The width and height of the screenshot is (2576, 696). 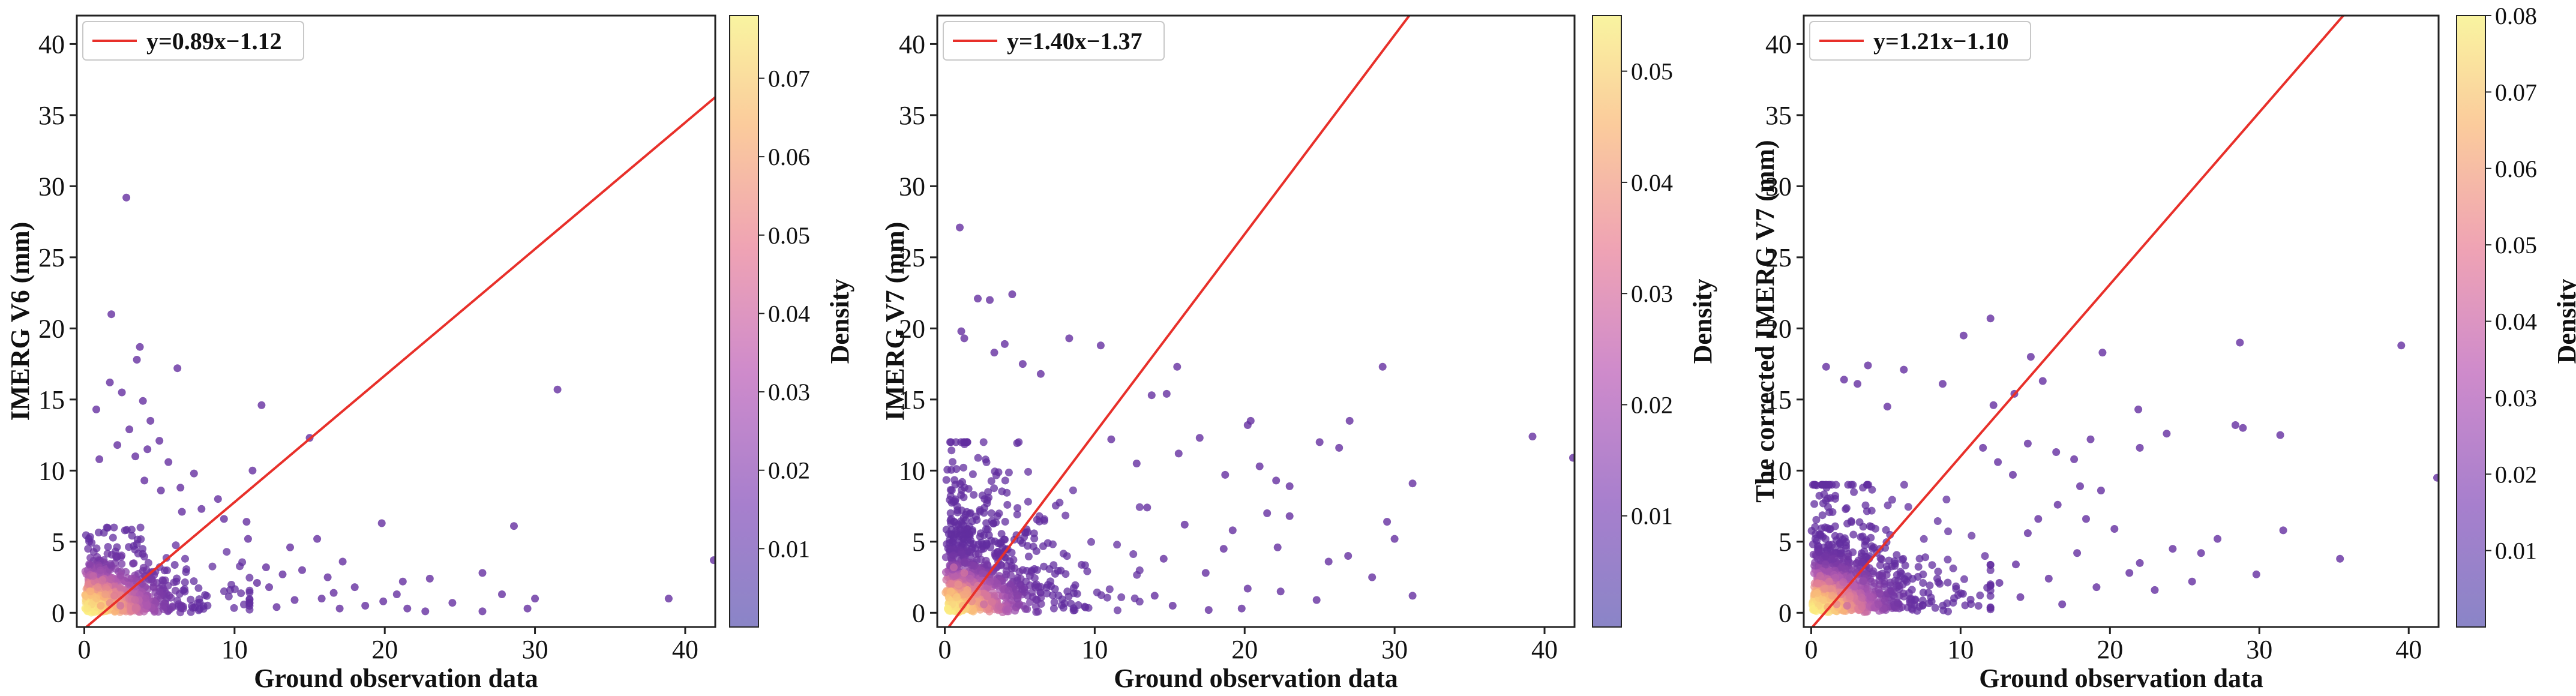 I want to click on colorbar: 0.01 0.02 0.03 0.04 0.05 0.06 0.07 Density, so click(x=791, y=321).